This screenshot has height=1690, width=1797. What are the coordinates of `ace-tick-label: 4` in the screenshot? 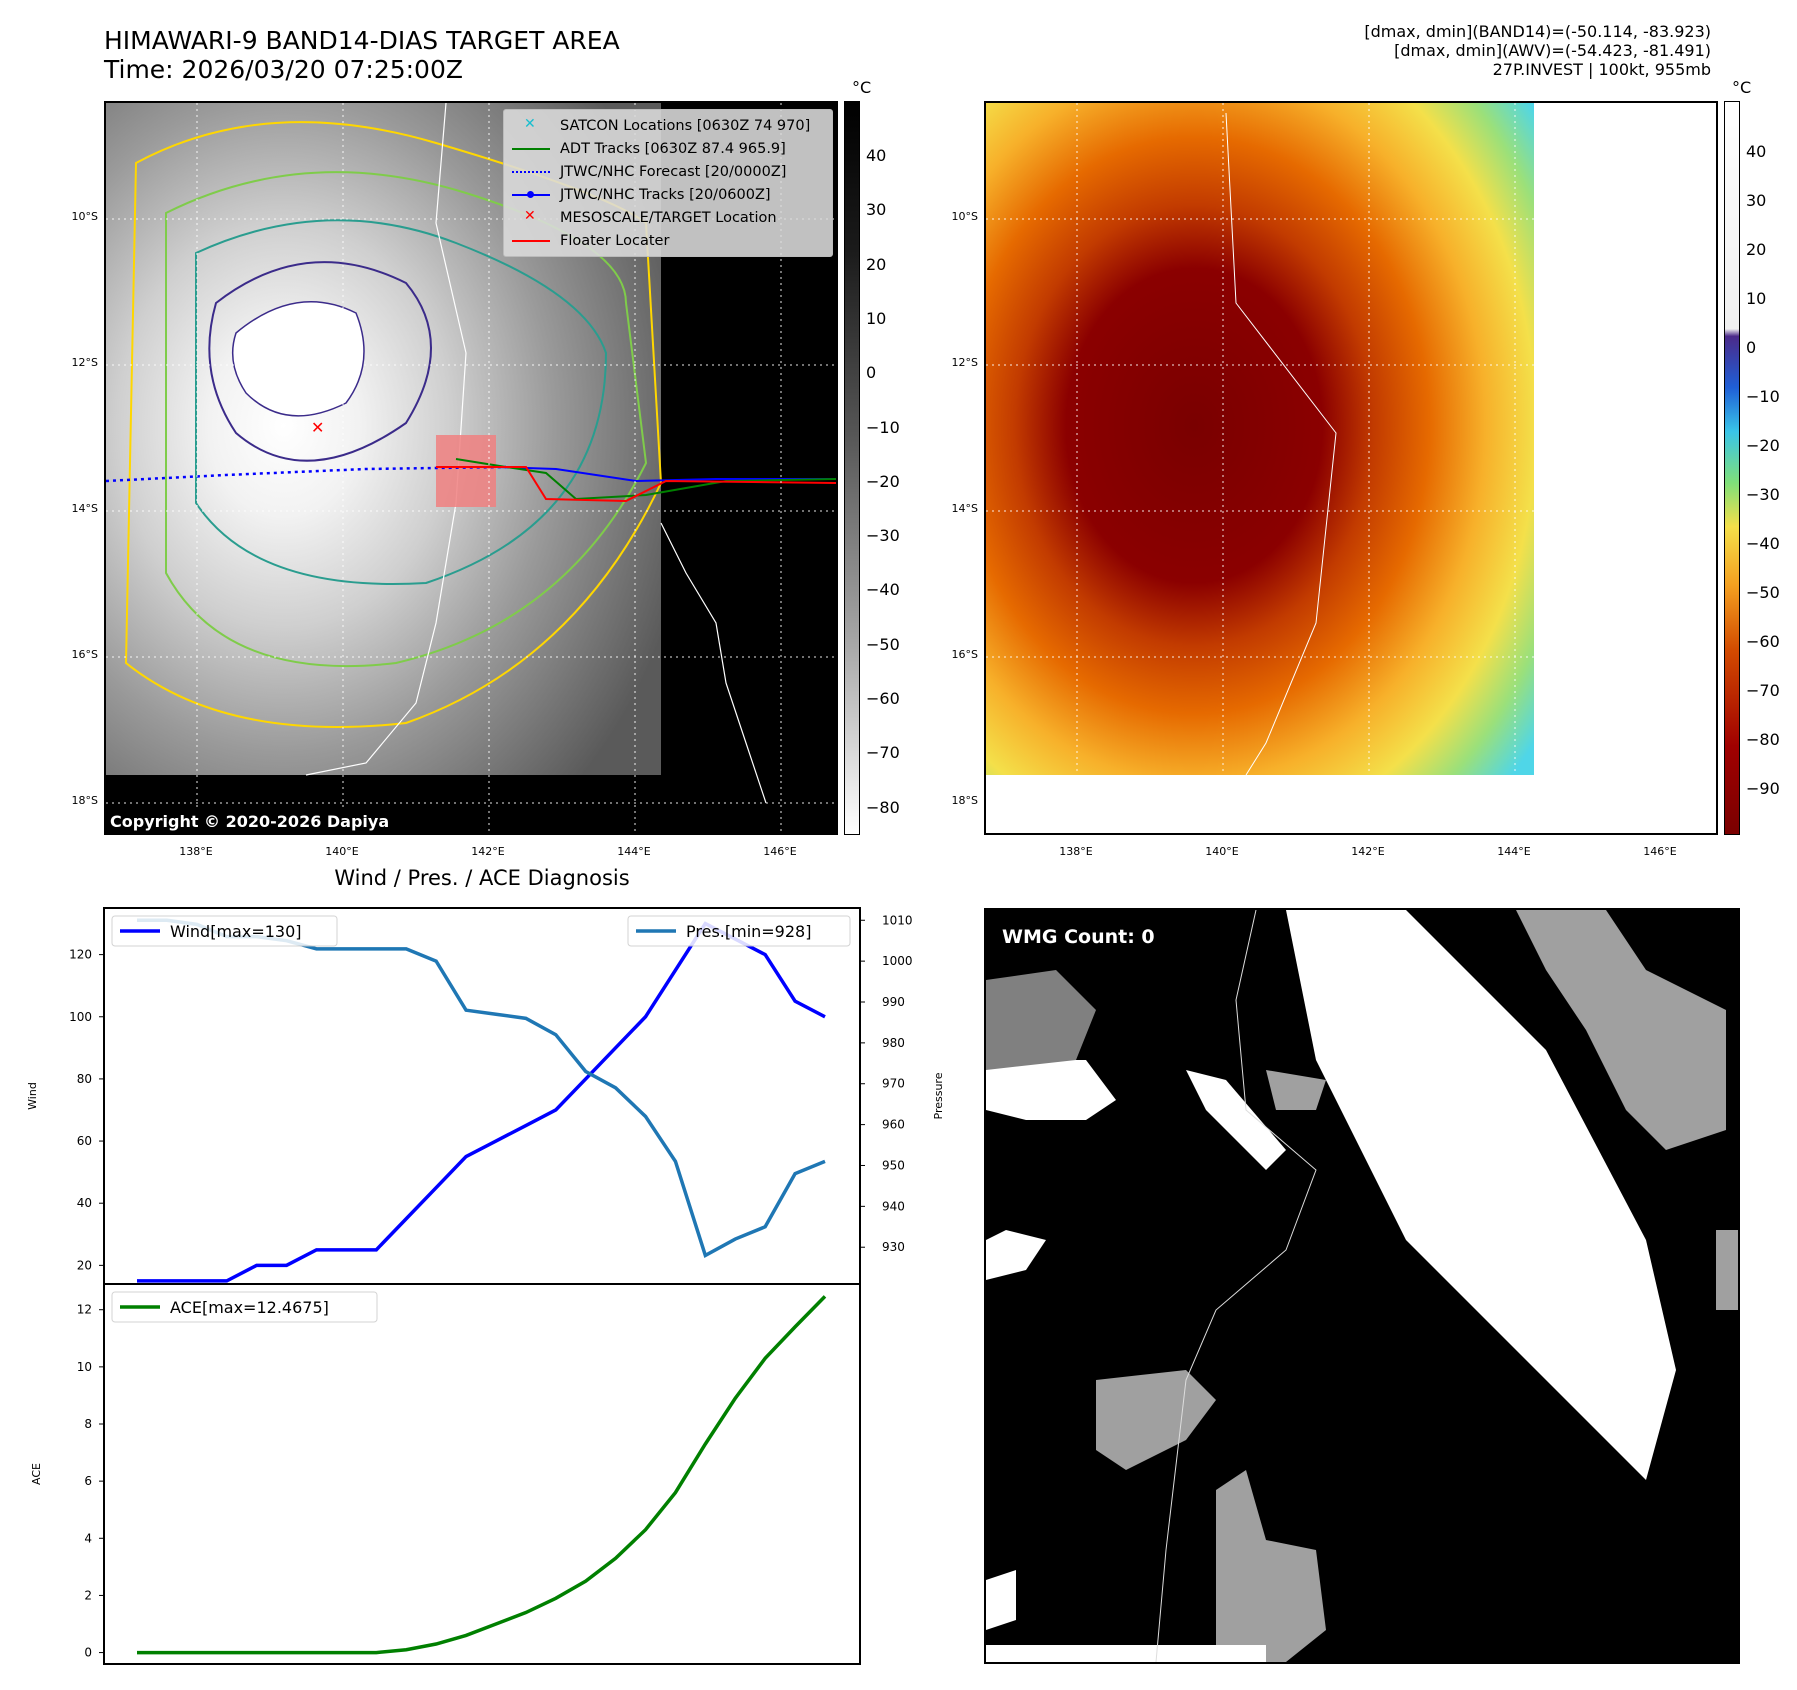 It's located at (88, 1538).